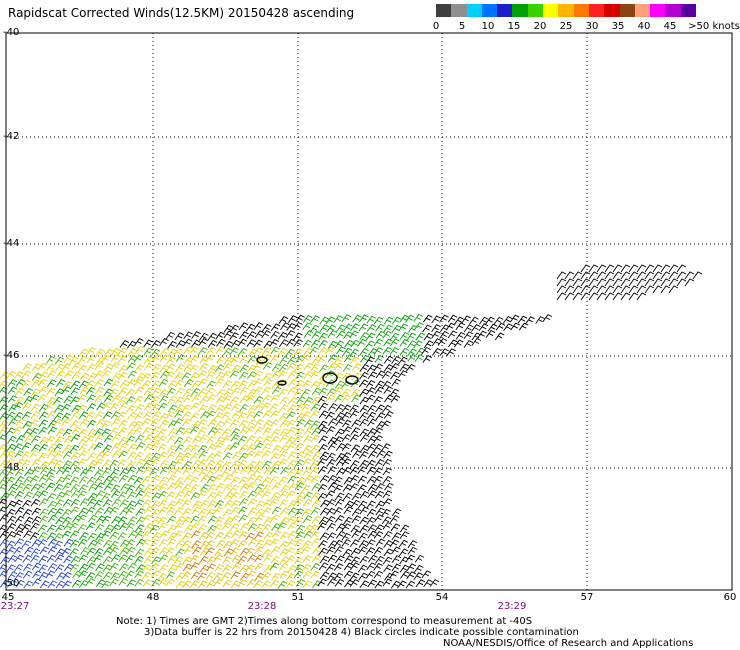 This screenshot has width=740, height=650. What do you see at coordinates (566, 26) in the screenshot?
I see `scale-label: 25` at bounding box center [566, 26].